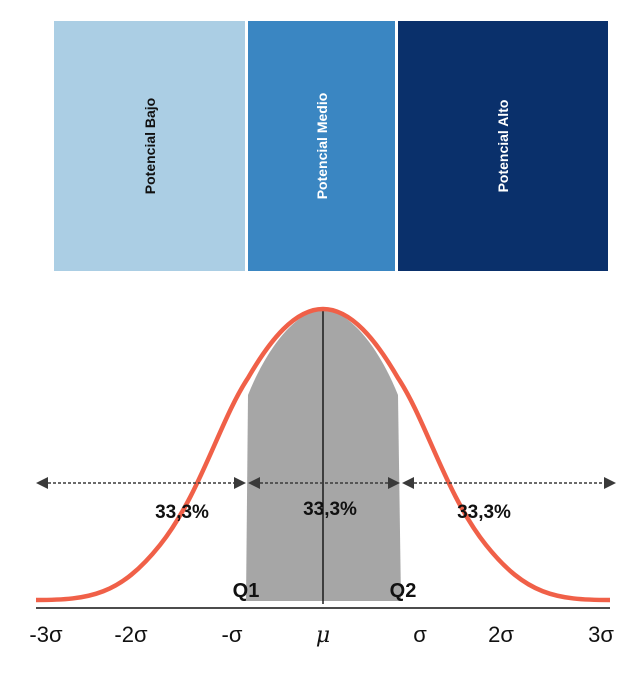  Describe the element at coordinates (46, 634) in the screenshot. I see `tick-label-minus-3-sigma: -3σ` at that location.